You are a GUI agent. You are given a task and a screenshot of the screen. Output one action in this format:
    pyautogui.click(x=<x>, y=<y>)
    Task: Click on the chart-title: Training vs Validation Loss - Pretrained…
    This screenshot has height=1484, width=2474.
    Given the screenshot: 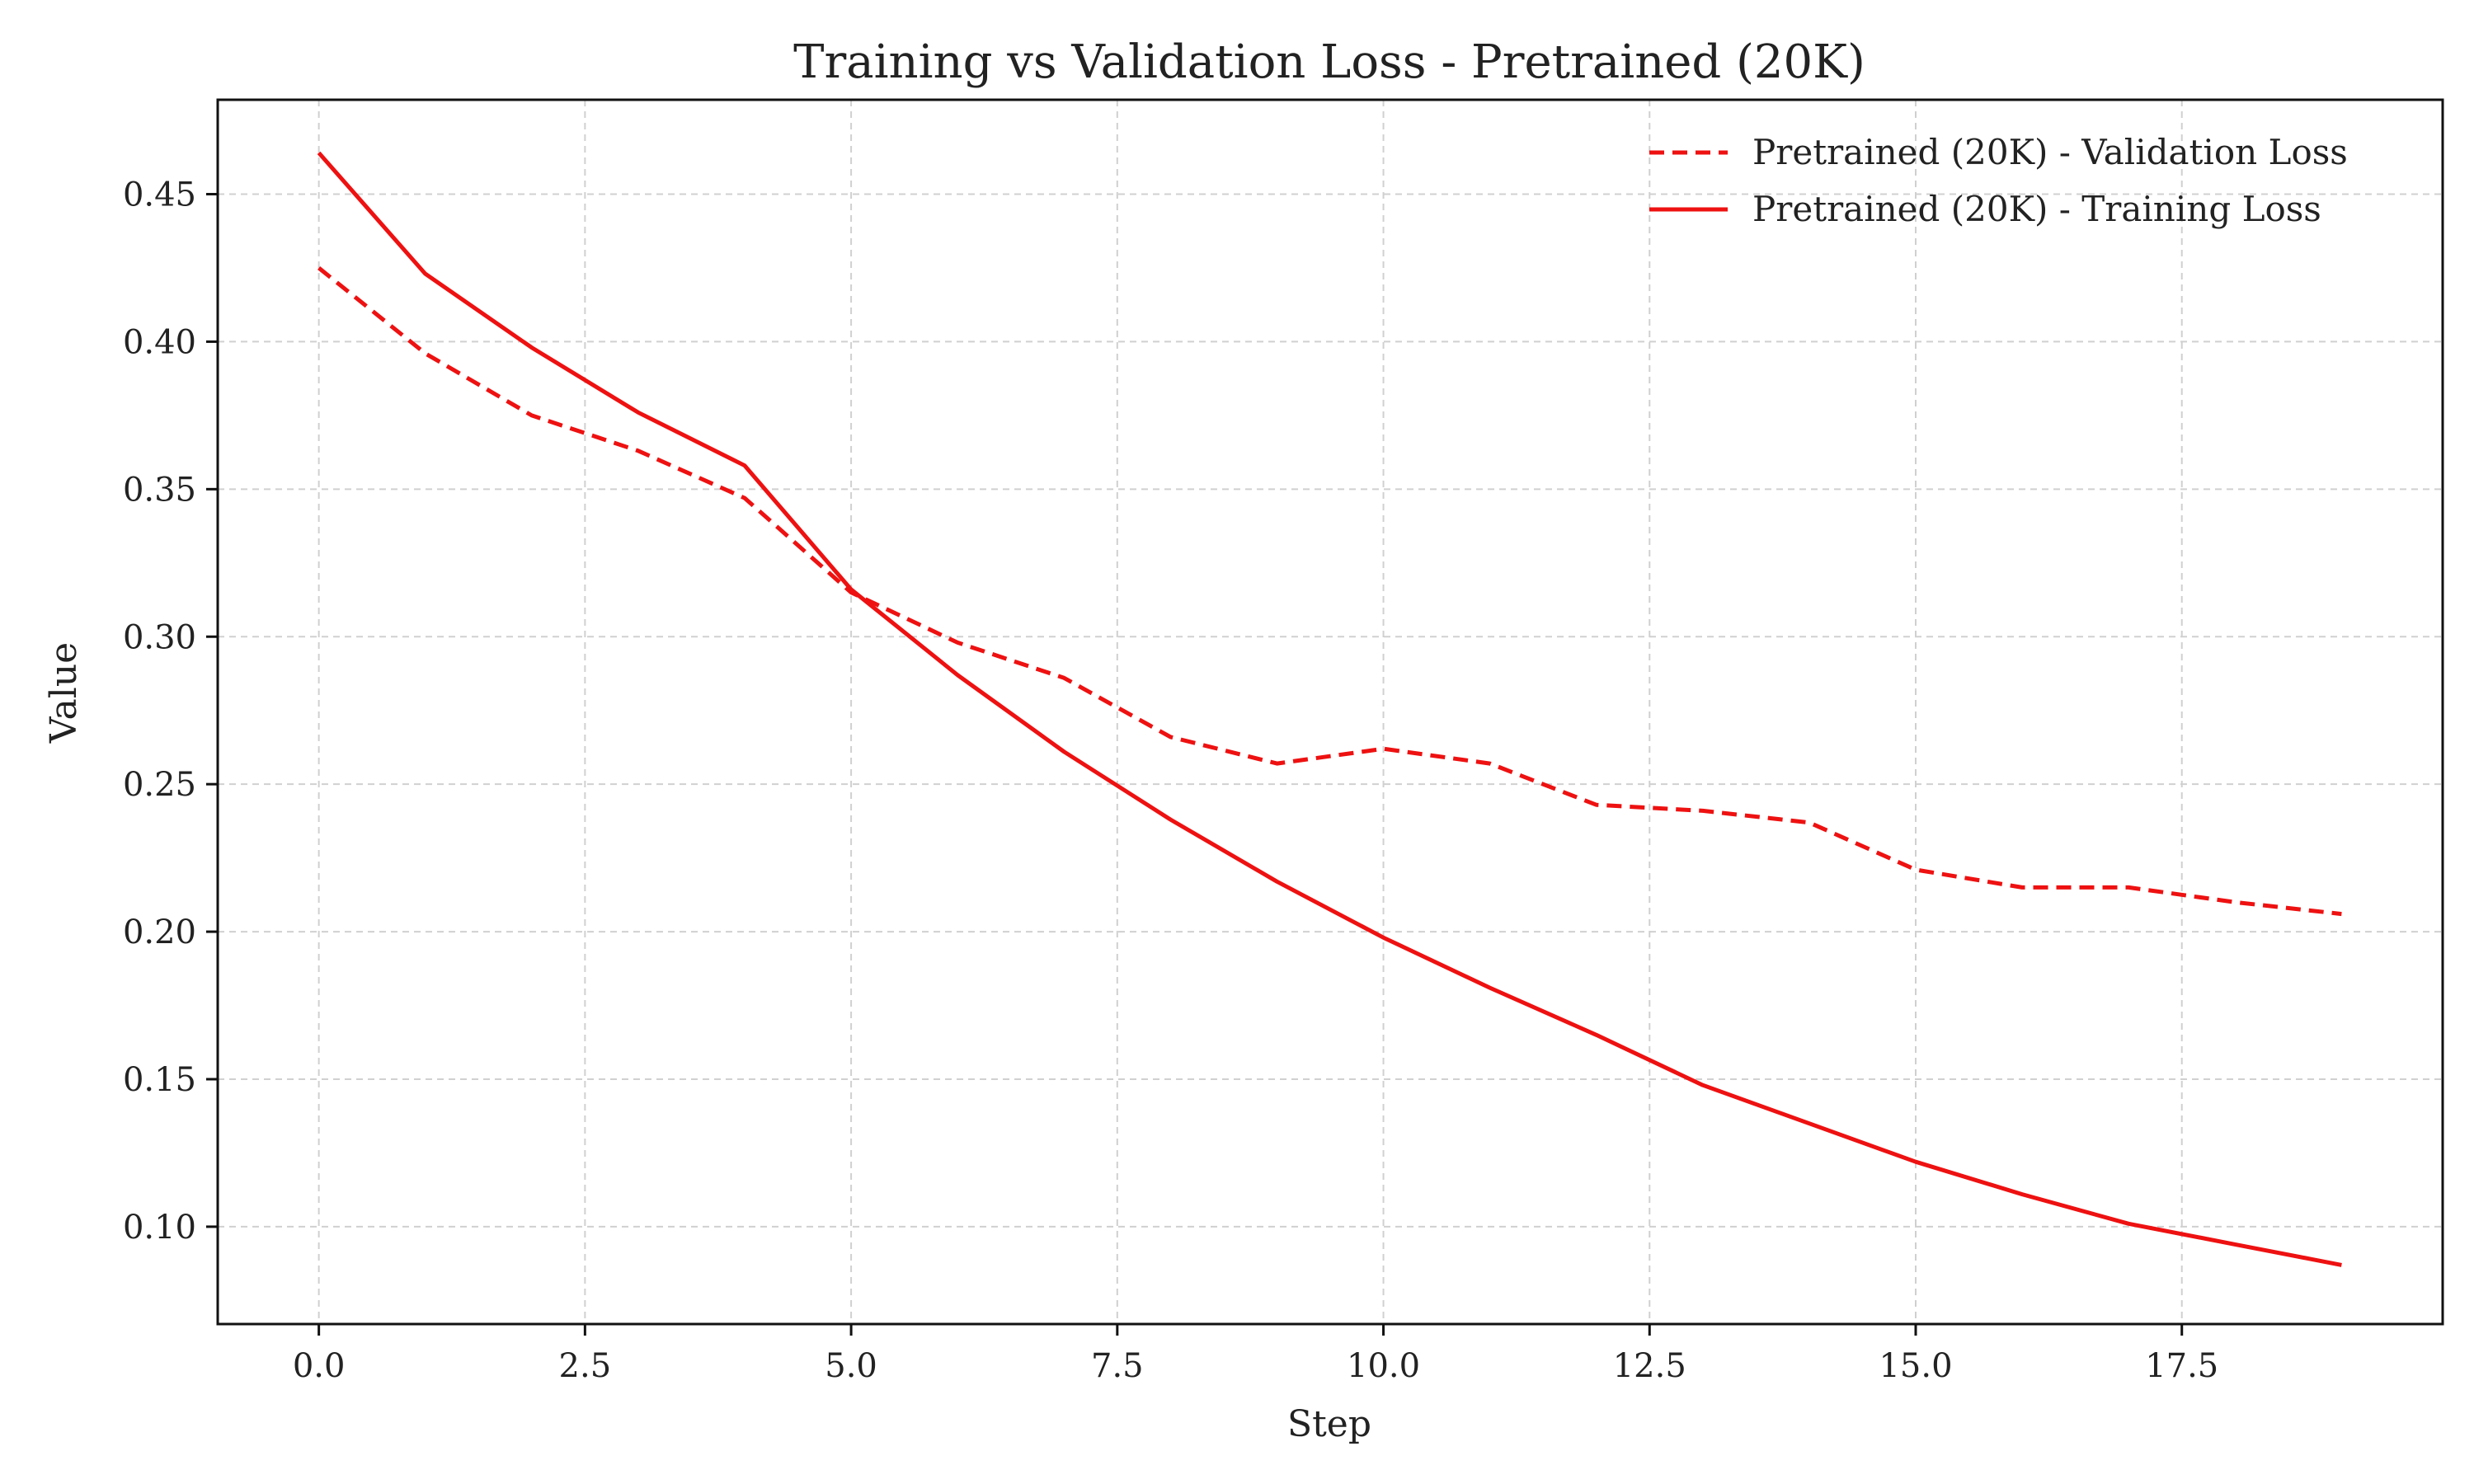 What is the action you would take?
    pyautogui.click(x=1329, y=62)
    